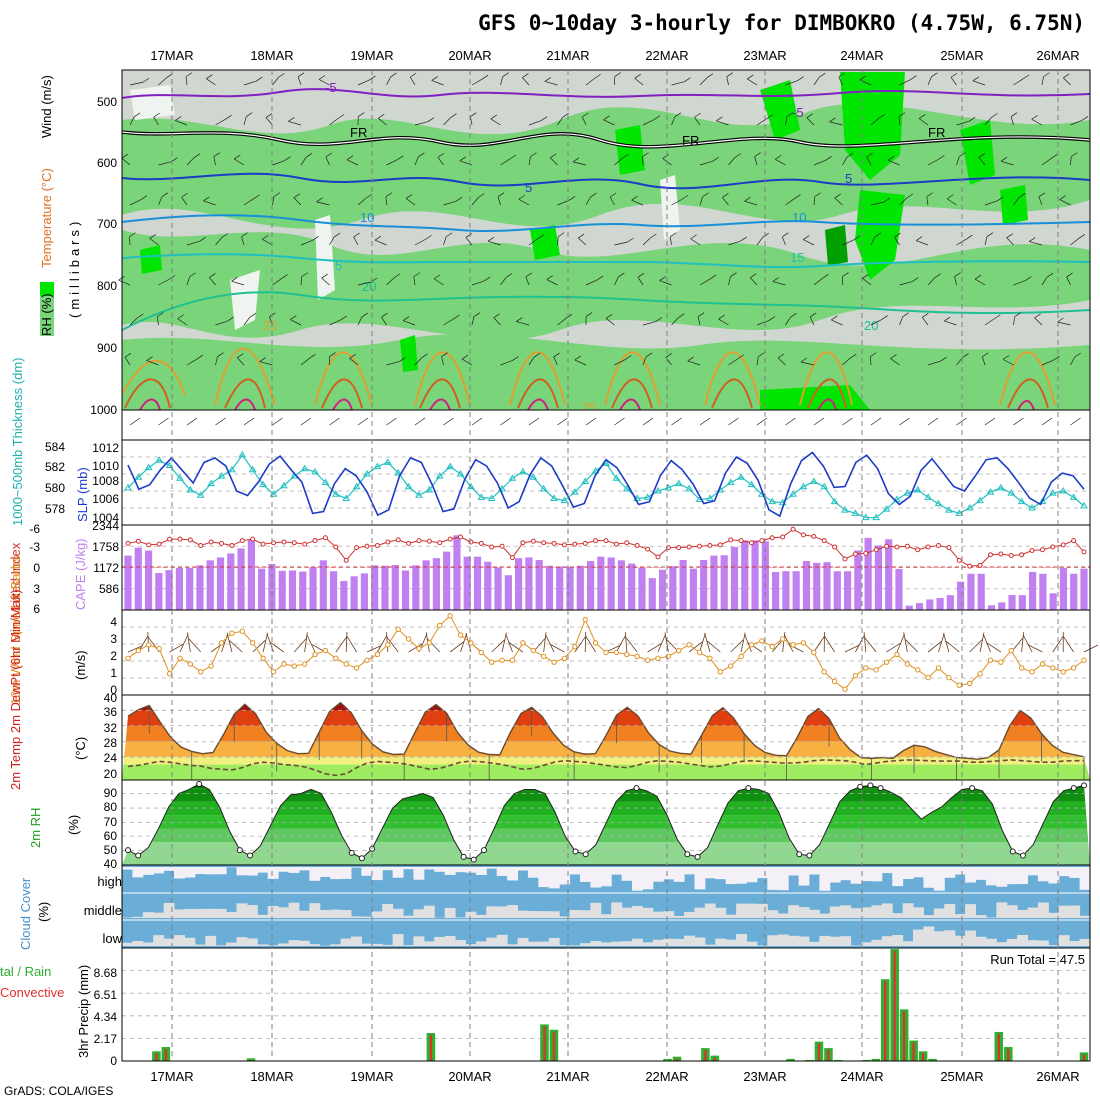 The image size is (1100, 1100). I want to click on rh2m-ylabel: 2m RH, so click(35, 828).